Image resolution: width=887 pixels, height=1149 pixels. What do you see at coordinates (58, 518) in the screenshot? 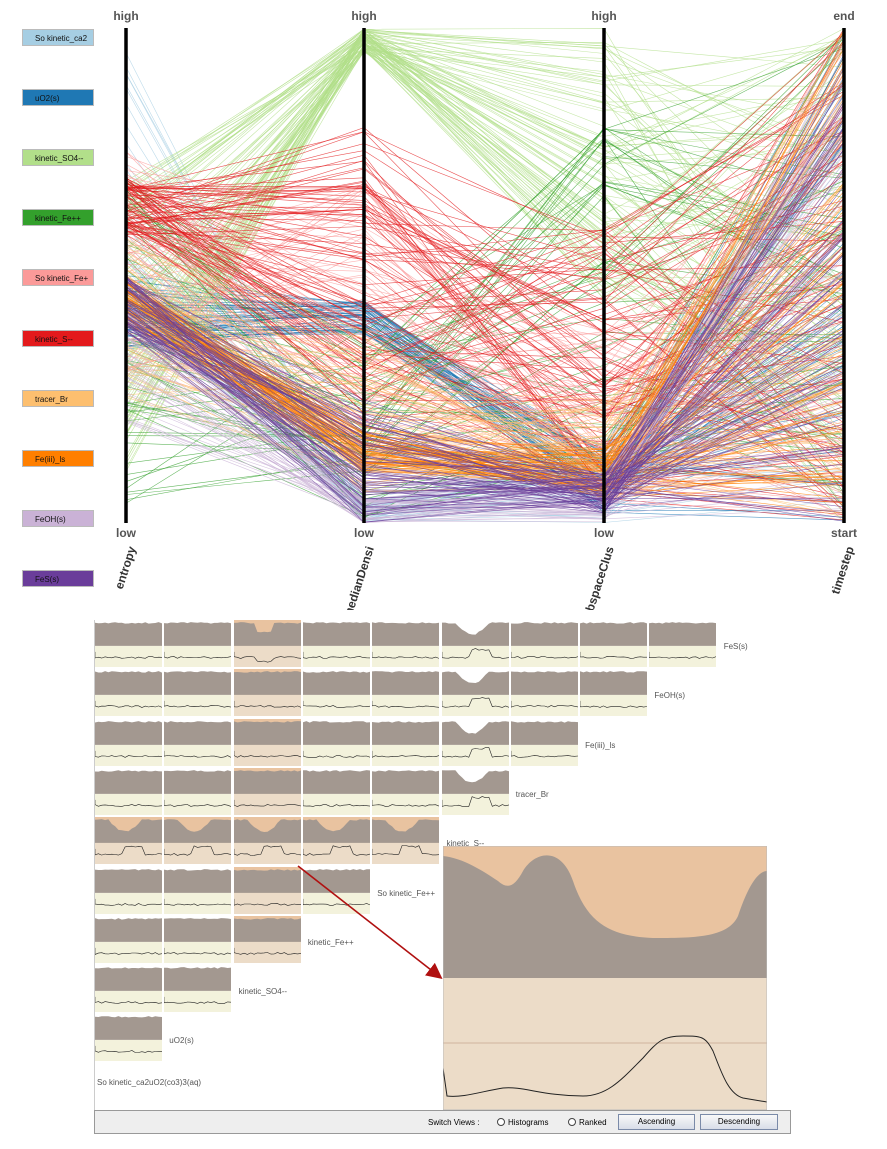
I see `legend-item: FeOH(s)` at bounding box center [58, 518].